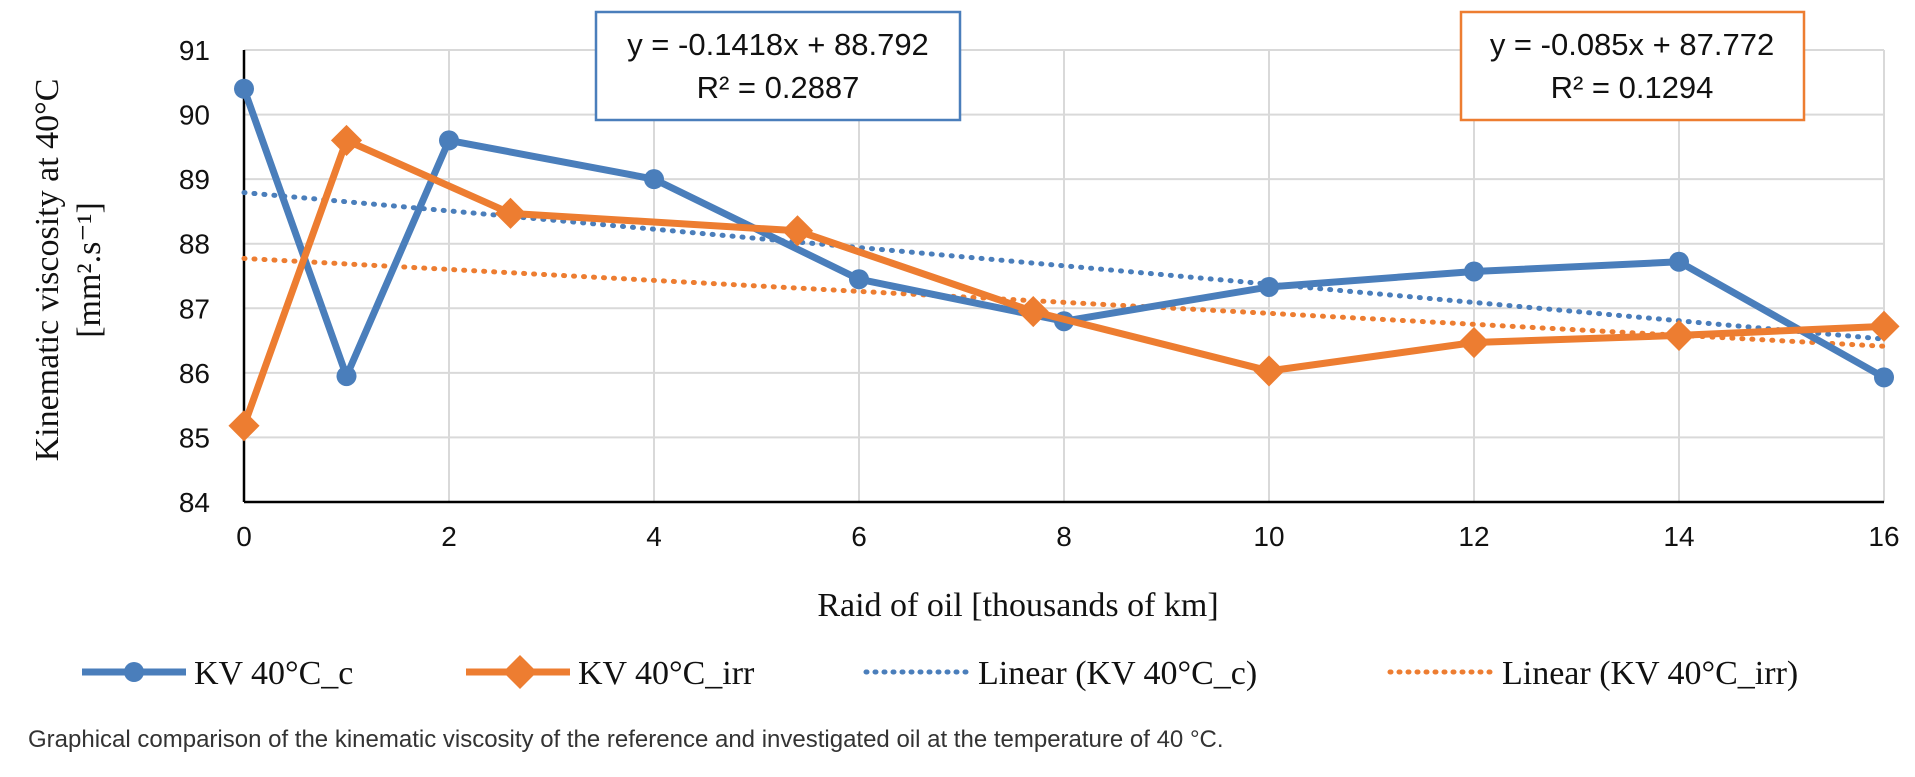 This screenshot has height=777, width=1915. Describe the element at coordinates (194, 308) in the screenshot. I see `y-tick-label: 87` at that location.